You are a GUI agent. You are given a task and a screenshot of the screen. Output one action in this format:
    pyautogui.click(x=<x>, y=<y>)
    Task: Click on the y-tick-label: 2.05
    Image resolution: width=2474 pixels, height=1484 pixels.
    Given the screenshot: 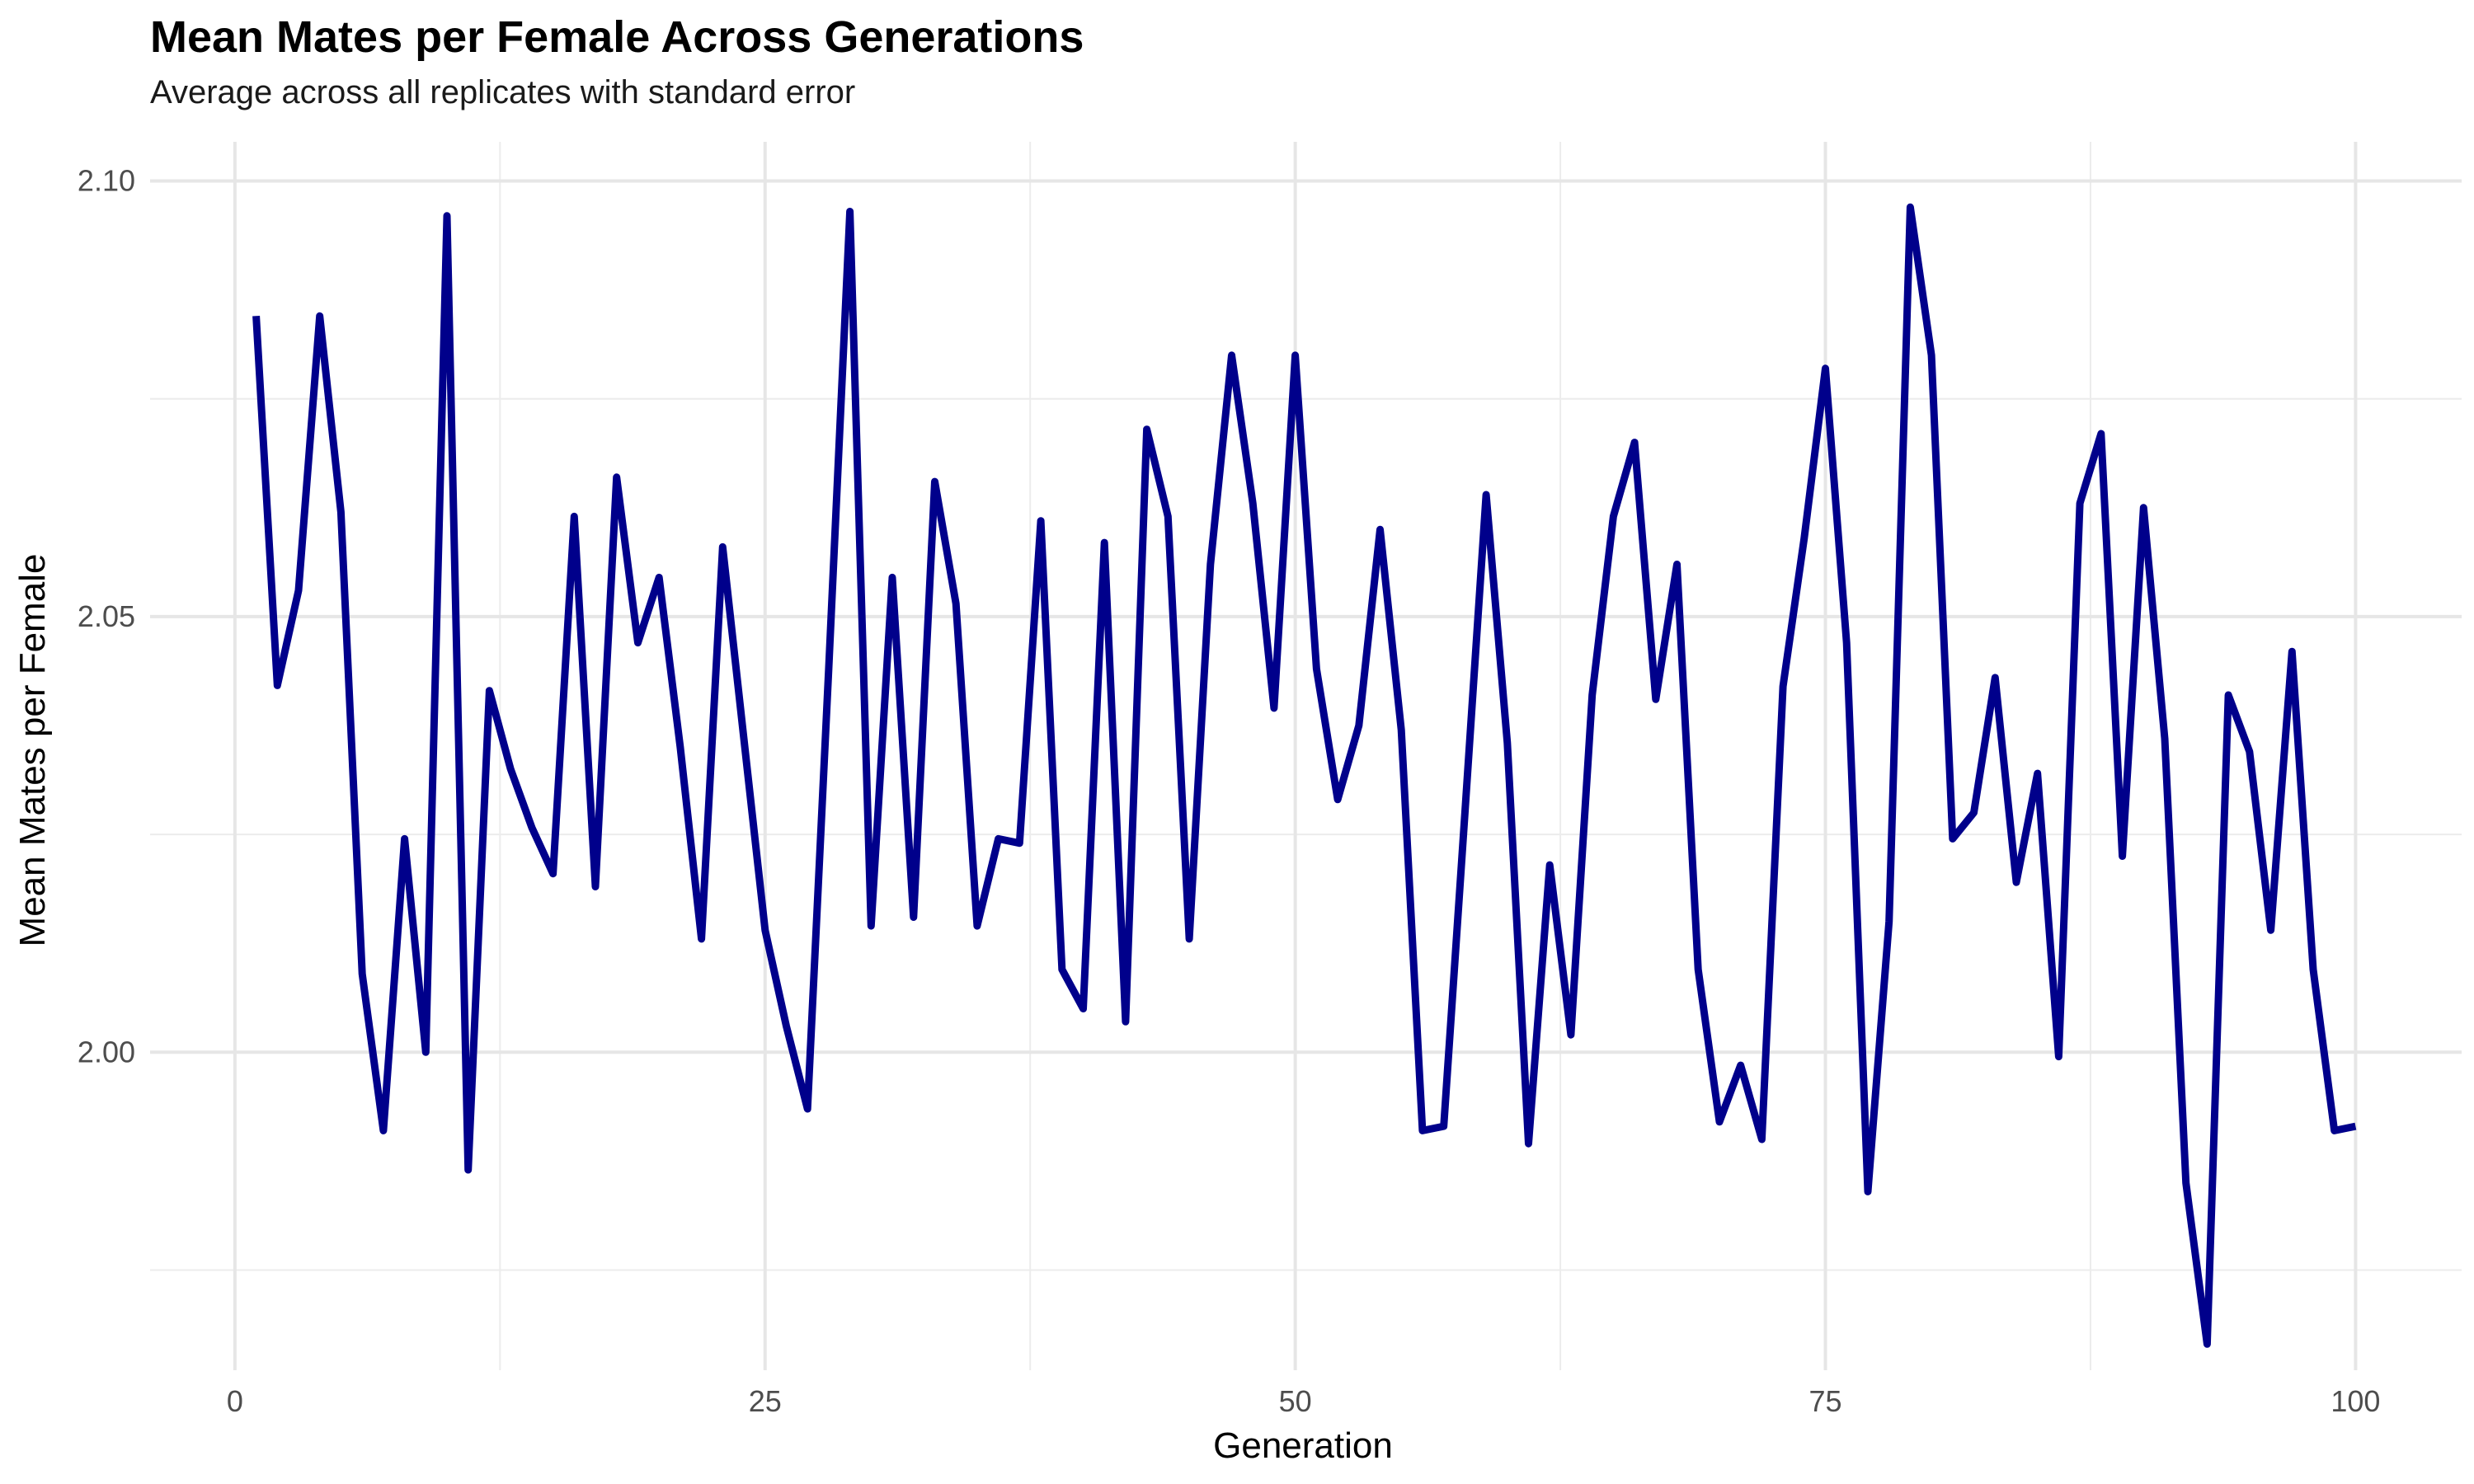 What is the action you would take?
    pyautogui.click(x=106, y=616)
    